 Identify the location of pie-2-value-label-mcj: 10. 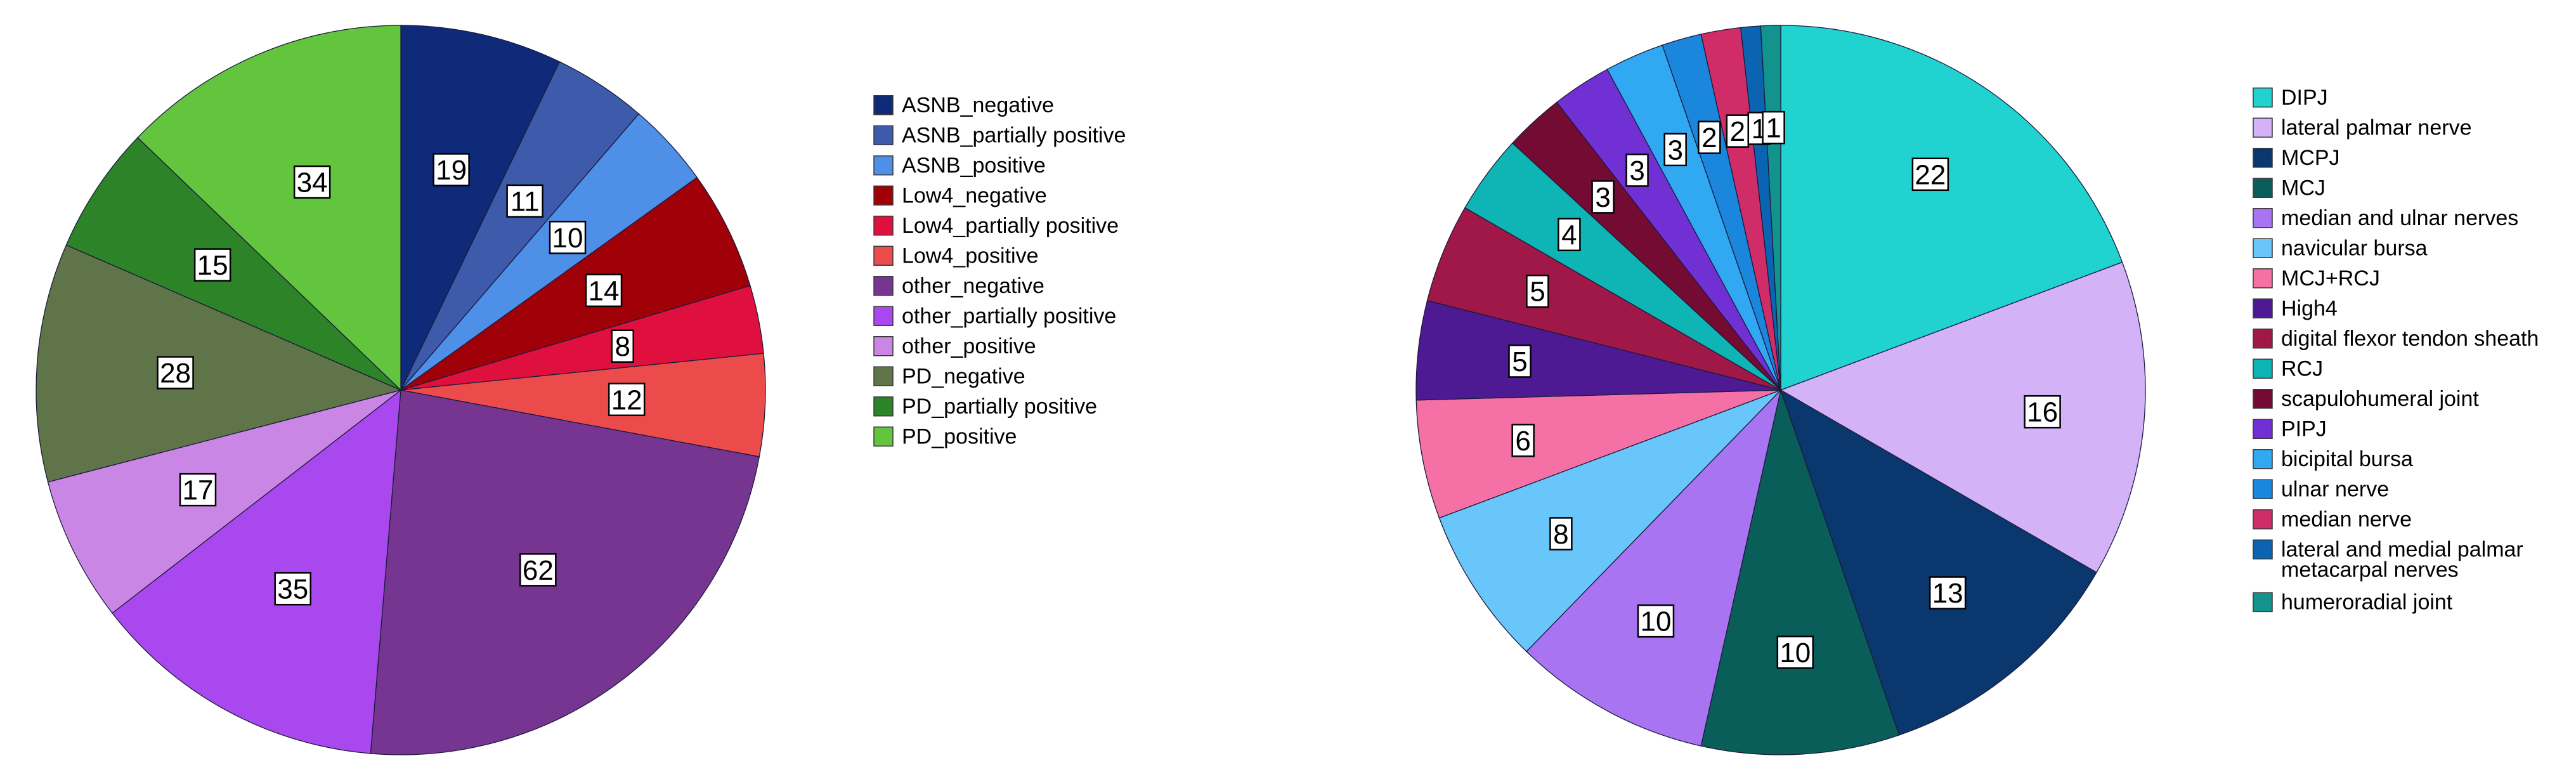
(1795, 652).